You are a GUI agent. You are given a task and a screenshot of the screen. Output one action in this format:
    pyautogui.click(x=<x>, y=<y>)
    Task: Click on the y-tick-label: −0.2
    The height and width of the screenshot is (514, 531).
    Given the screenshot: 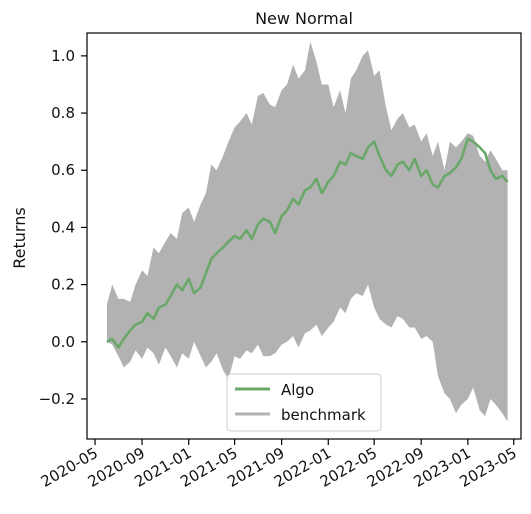 What is the action you would take?
    pyautogui.click(x=57, y=399)
    